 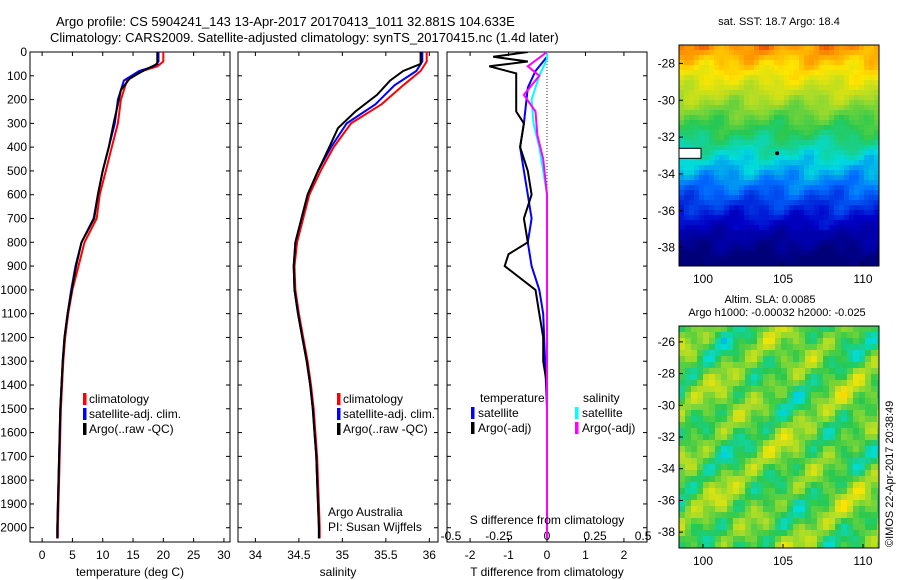 What do you see at coordinates (430, 555) in the screenshot?
I see `salinity-xtick-label: 36` at bounding box center [430, 555].